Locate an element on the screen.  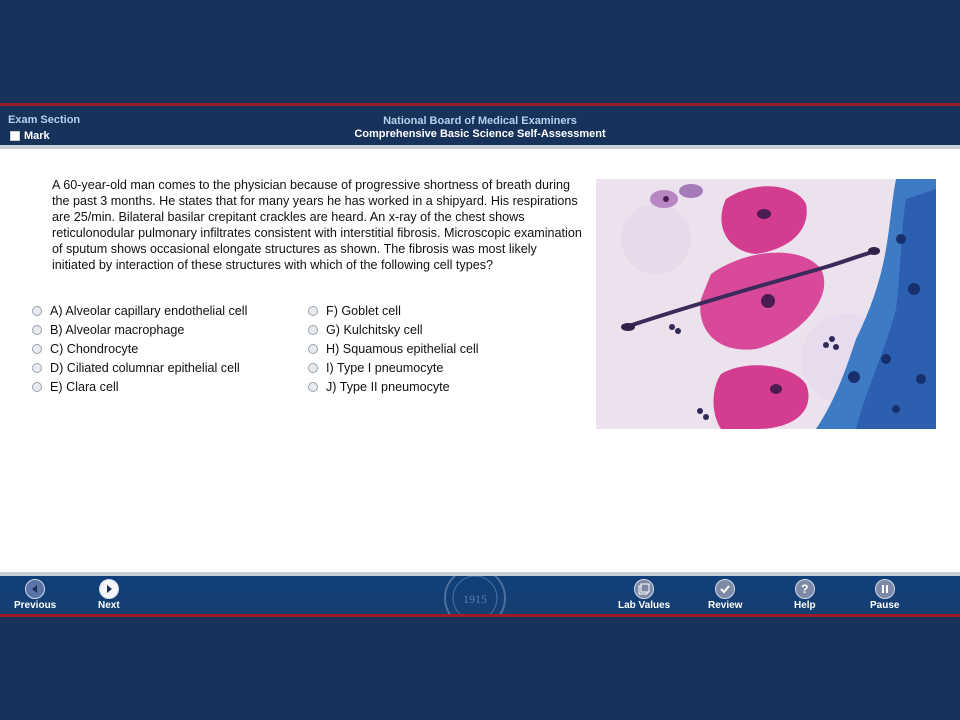
footer-divider is located at coordinates (480, 574).